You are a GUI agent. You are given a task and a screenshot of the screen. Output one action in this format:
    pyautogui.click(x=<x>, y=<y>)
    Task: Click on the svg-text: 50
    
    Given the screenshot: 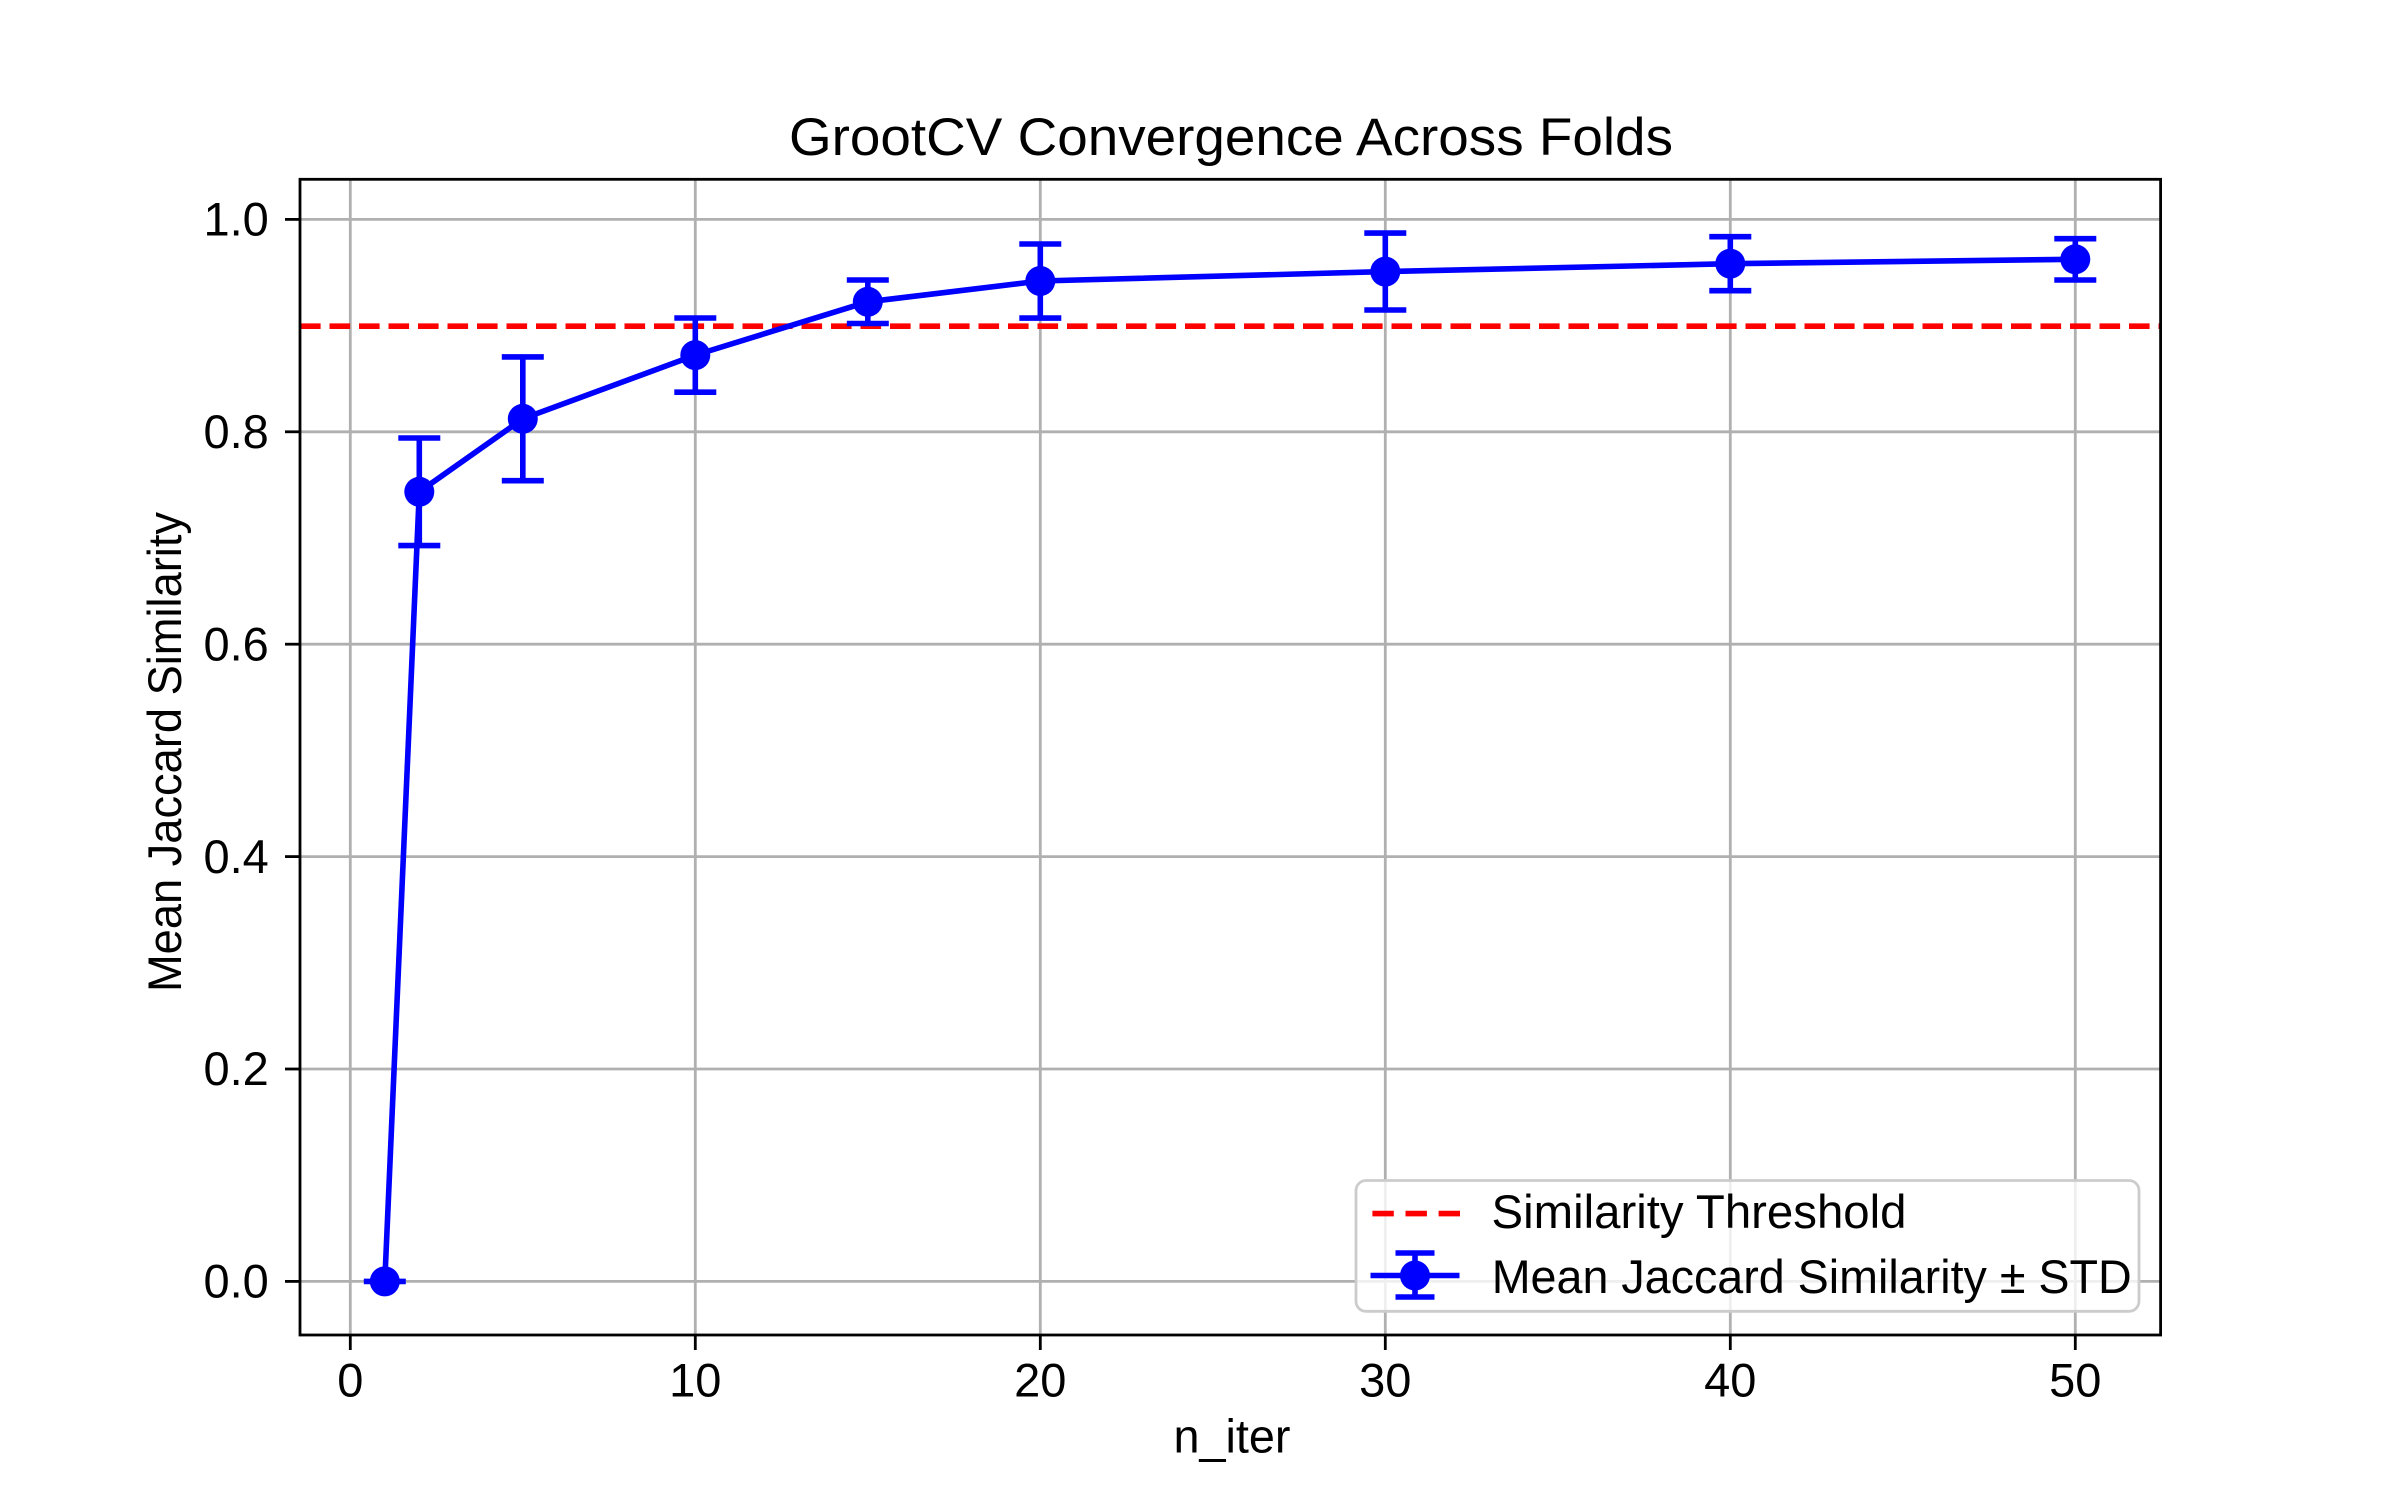 What is the action you would take?
    pyautogui.click(x=2075, y=1380)
    